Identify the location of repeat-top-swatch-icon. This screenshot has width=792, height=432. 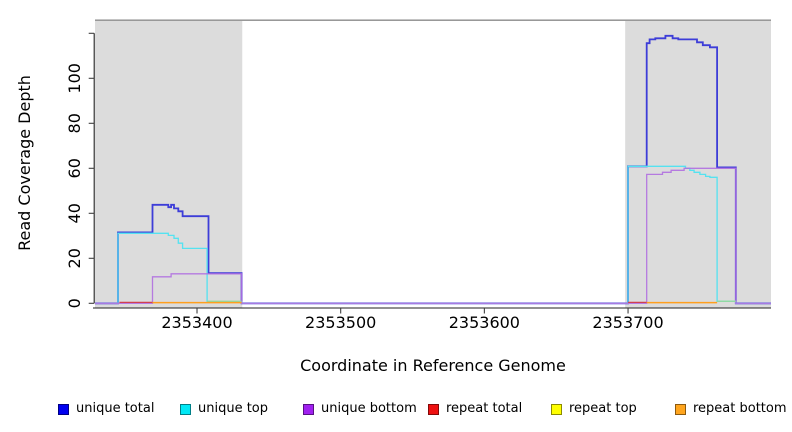
(556, 409).